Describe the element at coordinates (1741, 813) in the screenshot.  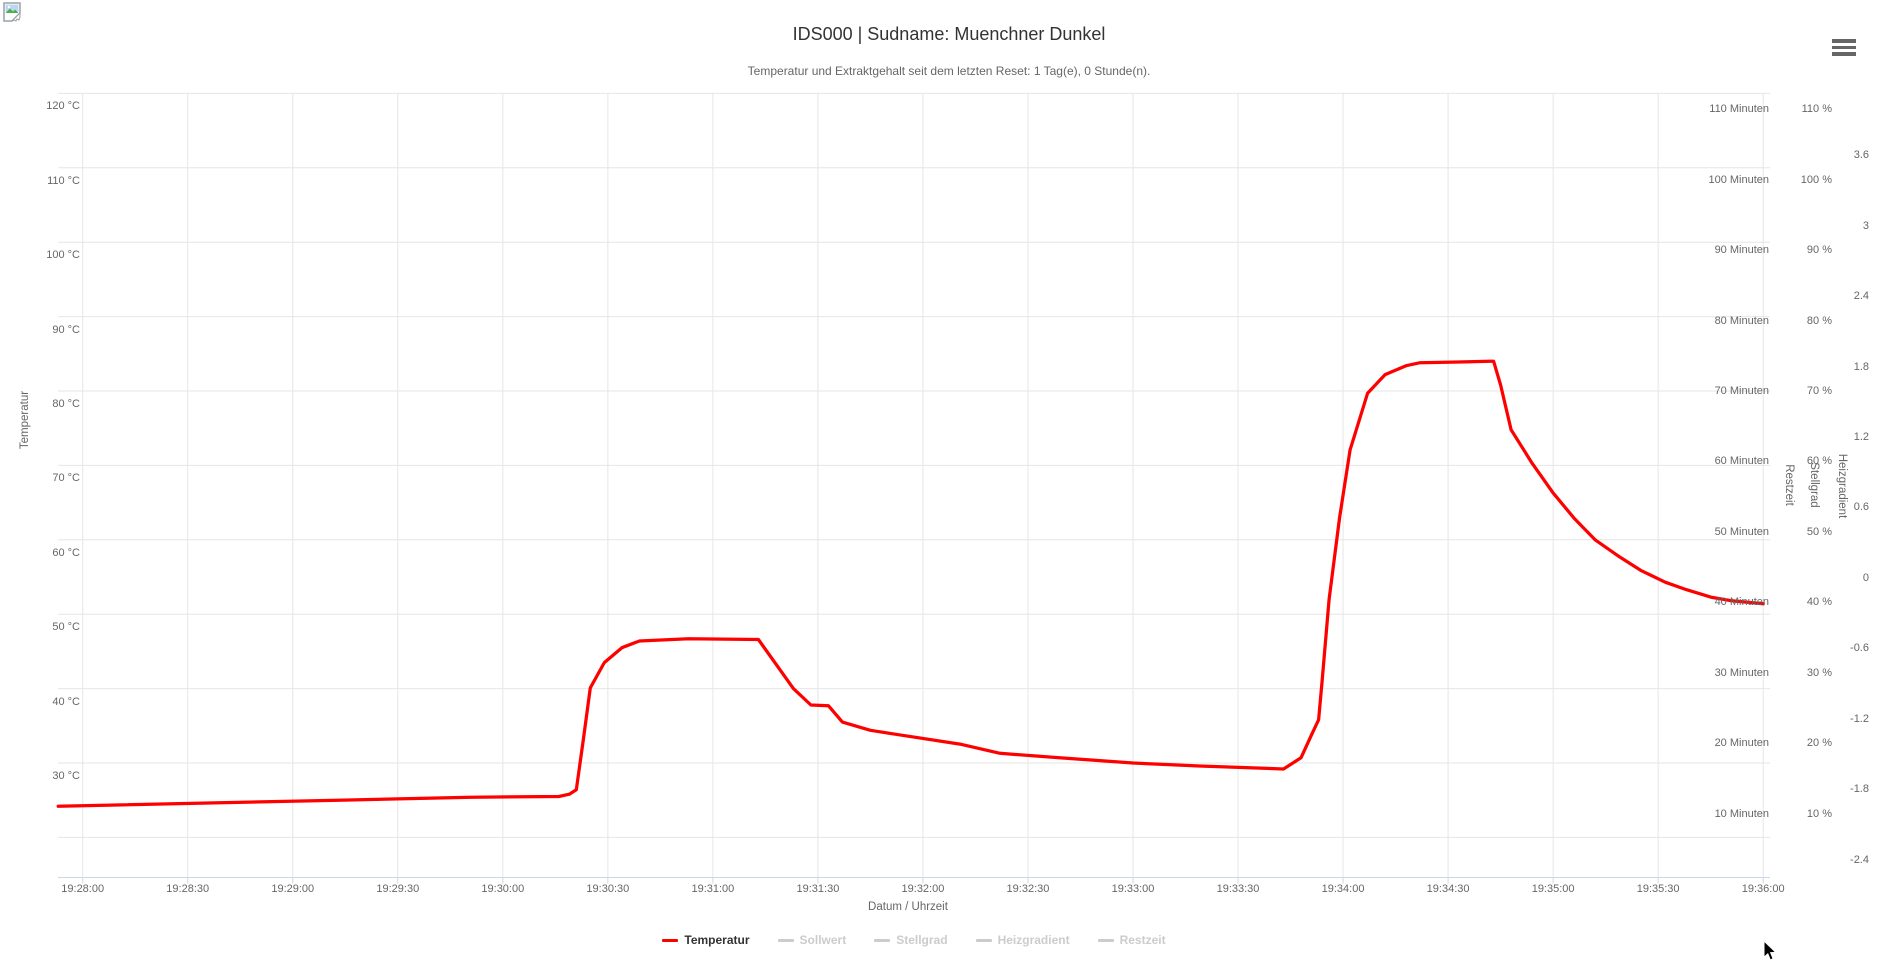
I see `restzeit-axis-label: 10 Minuten` at that location.